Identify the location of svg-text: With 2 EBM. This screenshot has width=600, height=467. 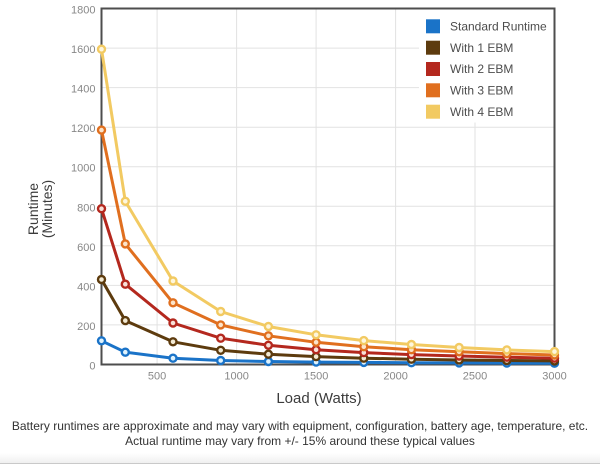
(481, 69).